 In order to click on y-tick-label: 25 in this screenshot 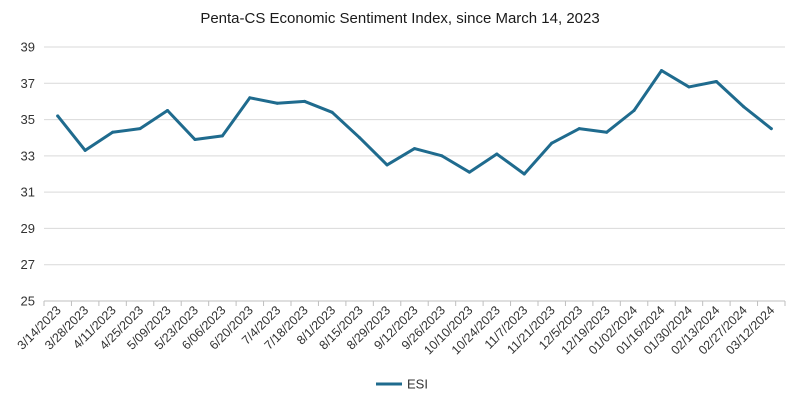, I will do `click(28, 301)`.